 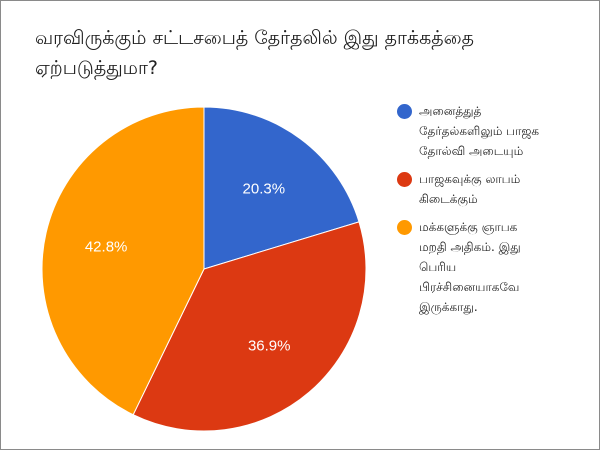 I want to click on legend-label: பாஜகவுக்கு லாபம் கிடைக்கும், so click(x=470, y=189).